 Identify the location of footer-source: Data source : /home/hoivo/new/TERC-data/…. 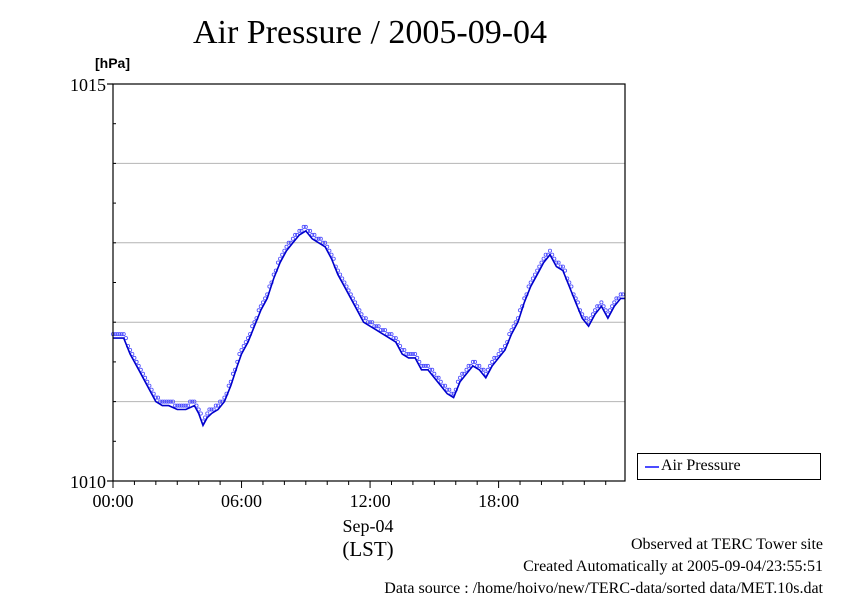
(603, 588).